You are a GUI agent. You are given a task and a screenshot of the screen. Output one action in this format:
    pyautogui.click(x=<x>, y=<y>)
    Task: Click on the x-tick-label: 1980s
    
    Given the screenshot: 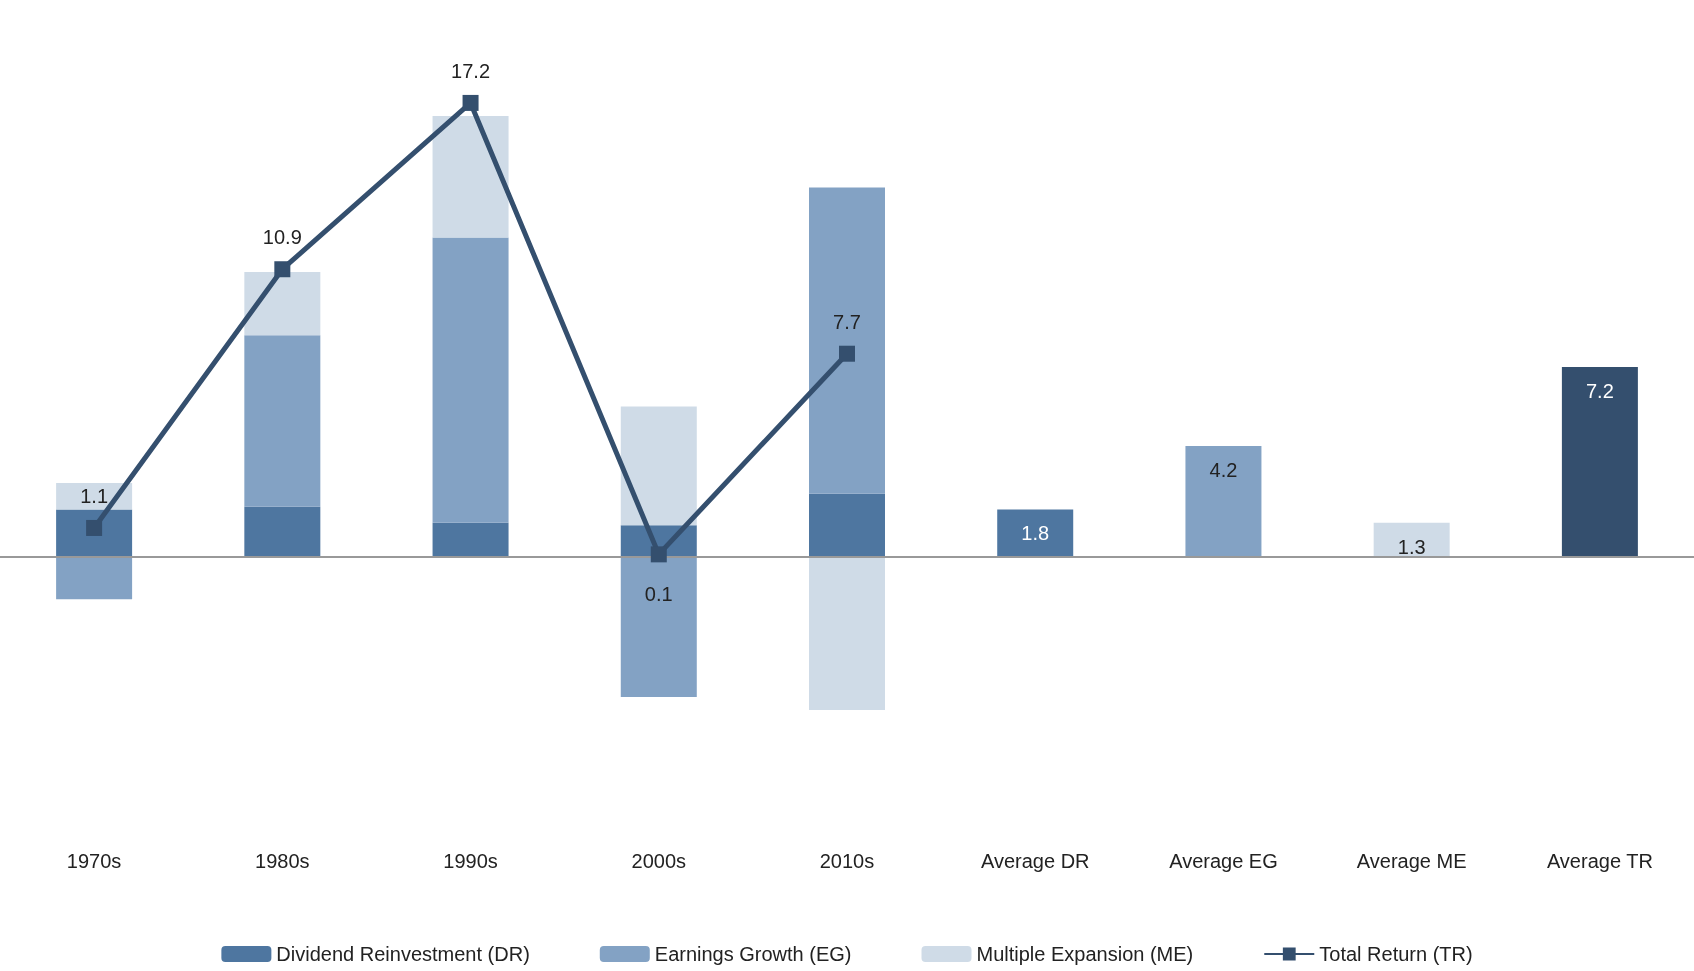 What is the action you would take?
    pyautogui.click(x=282, y=861)
    